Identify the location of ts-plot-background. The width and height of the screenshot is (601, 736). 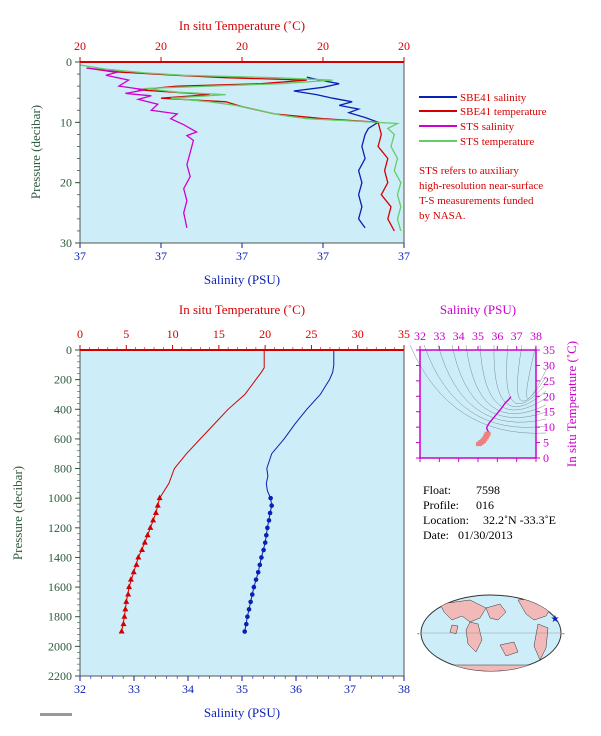
(478, 404).